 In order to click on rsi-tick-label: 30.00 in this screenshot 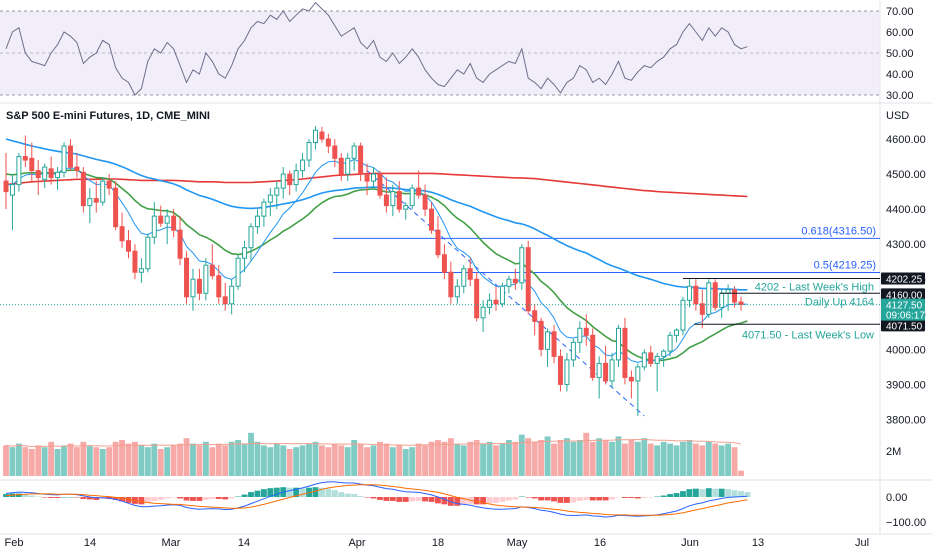, I will do `click(900, 96)`.